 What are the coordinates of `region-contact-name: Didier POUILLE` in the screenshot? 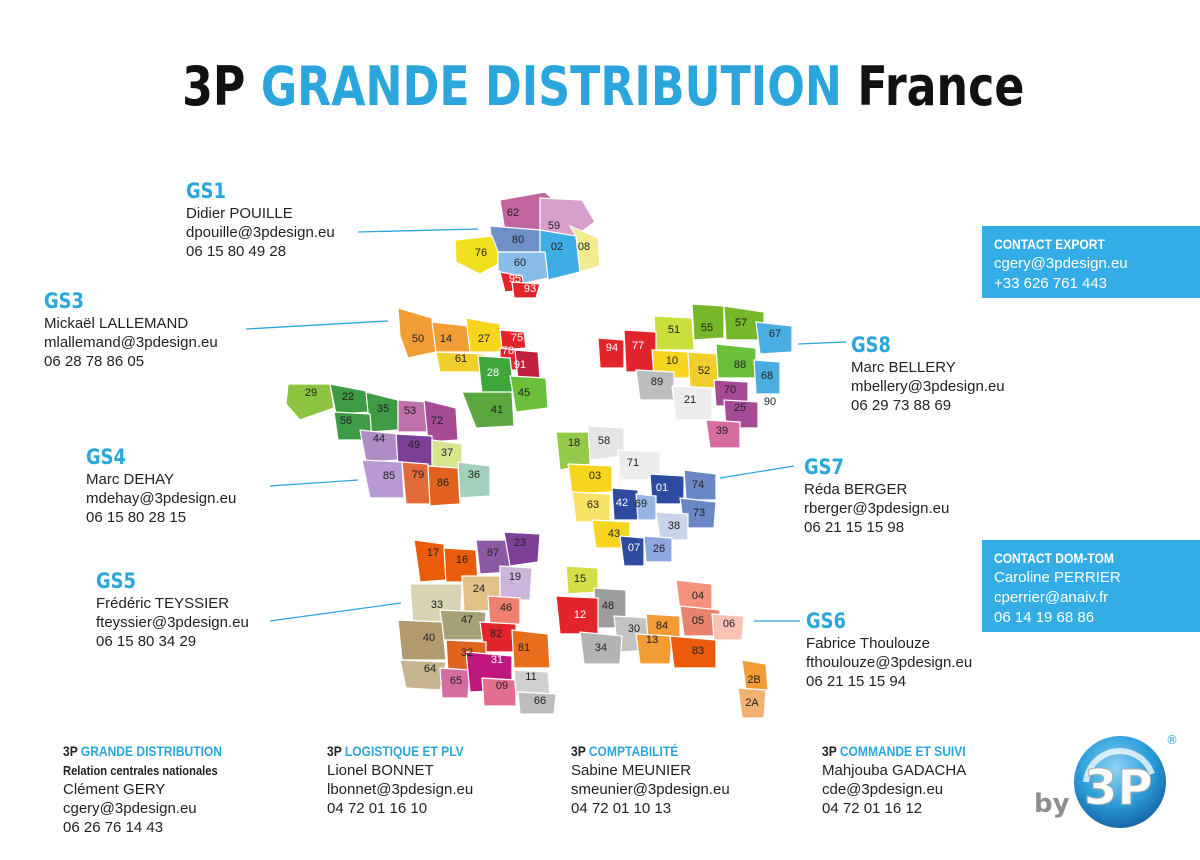 It's located at (239, 213).